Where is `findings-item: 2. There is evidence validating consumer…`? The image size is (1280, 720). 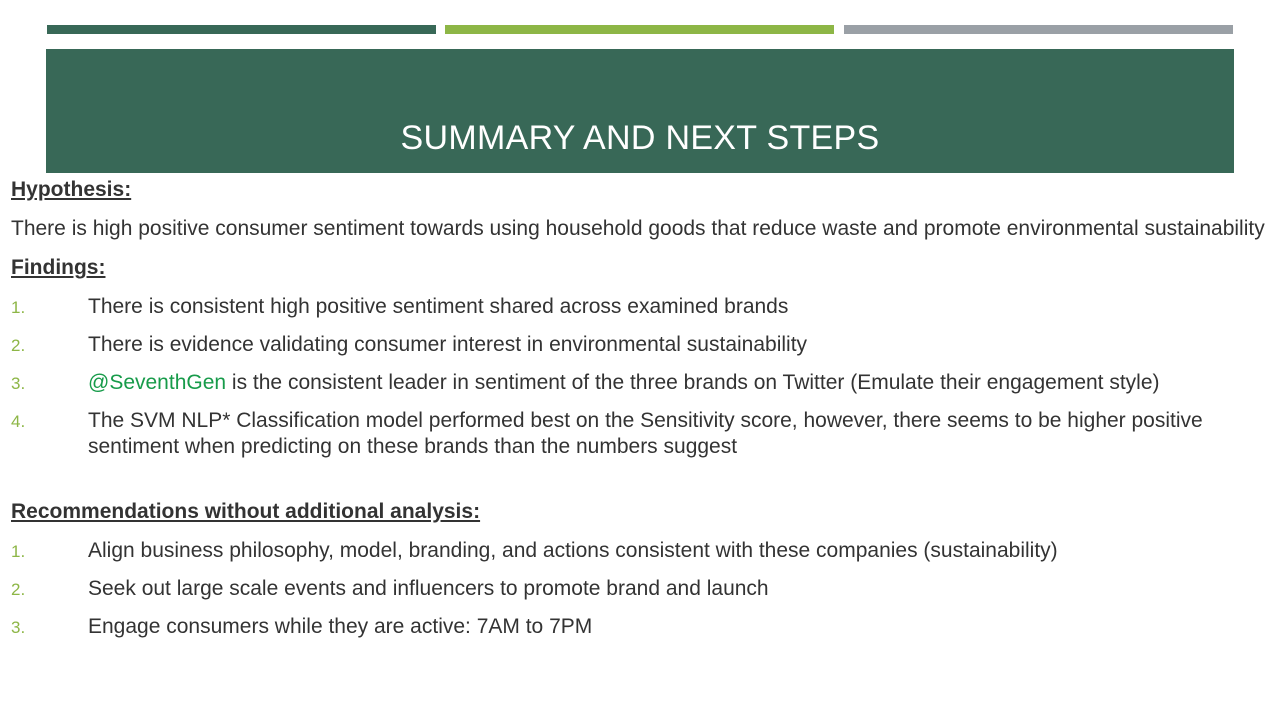 findings-item: 2. There is evidence validating consumer… is located at coordinates (641, 345).